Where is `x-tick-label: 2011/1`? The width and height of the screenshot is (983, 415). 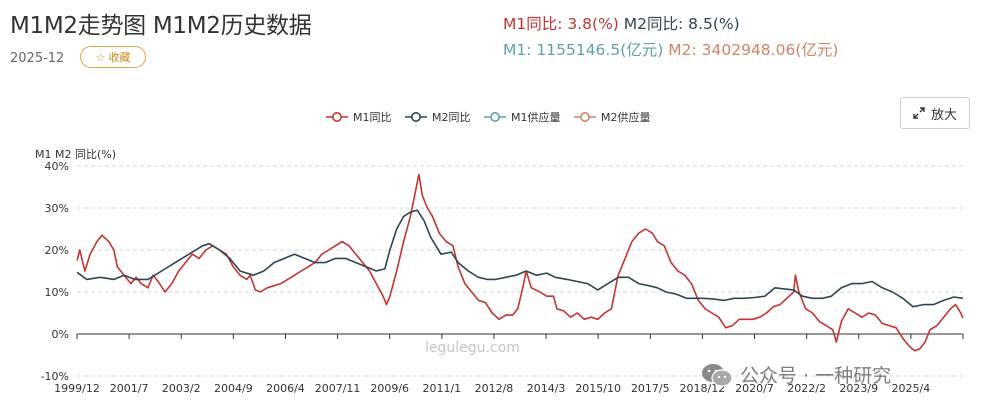 x-tick-label: 2011/1 is located at coordinates (441, 388).